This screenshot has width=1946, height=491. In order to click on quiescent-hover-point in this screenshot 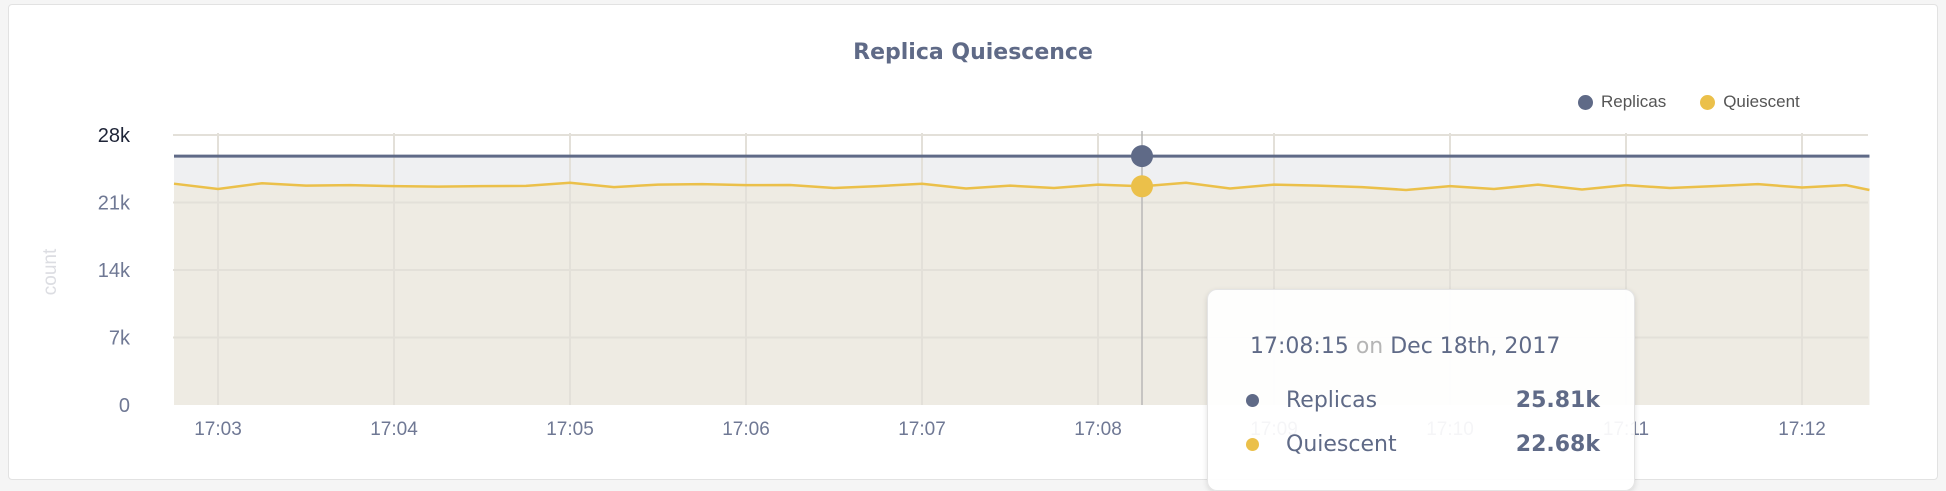, I will do `click(1142, 186)`.